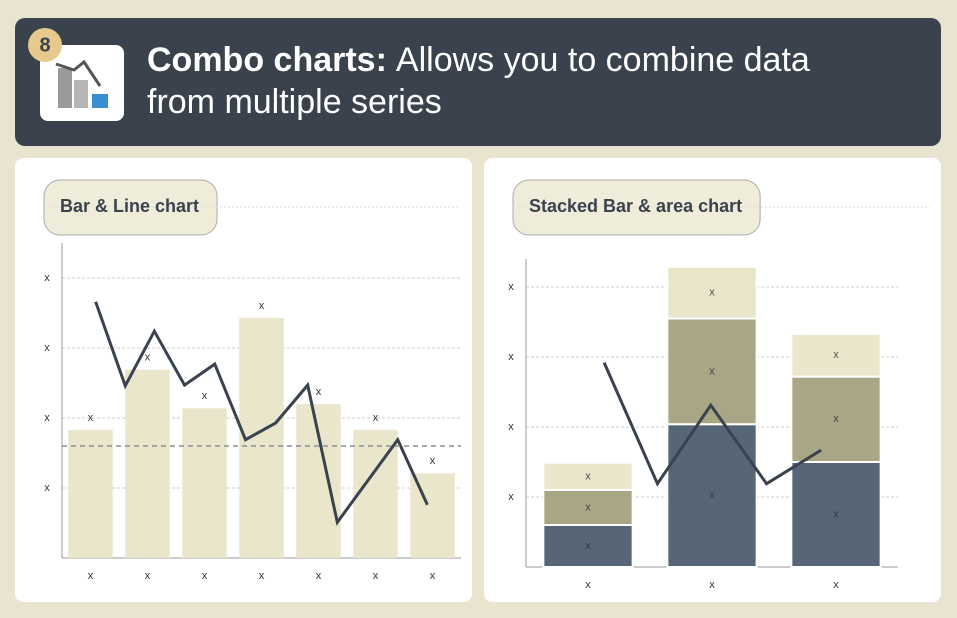  Describe the element at coordinates (100, 101) in the screenshot. I see `icon-square` at that location.